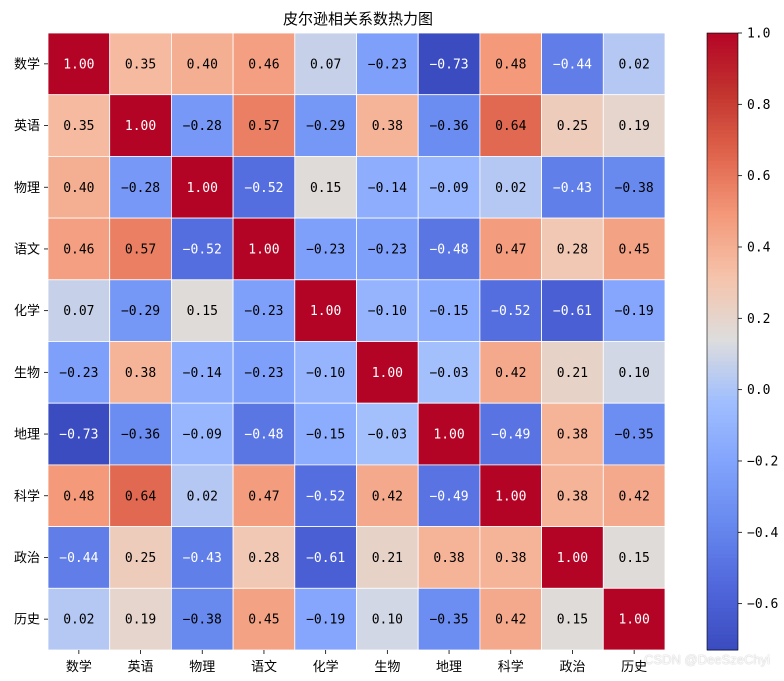 The height and width of the screenshot is (681, 784). I want to click on y-tick-label-9: 历史, so click(27, 620).